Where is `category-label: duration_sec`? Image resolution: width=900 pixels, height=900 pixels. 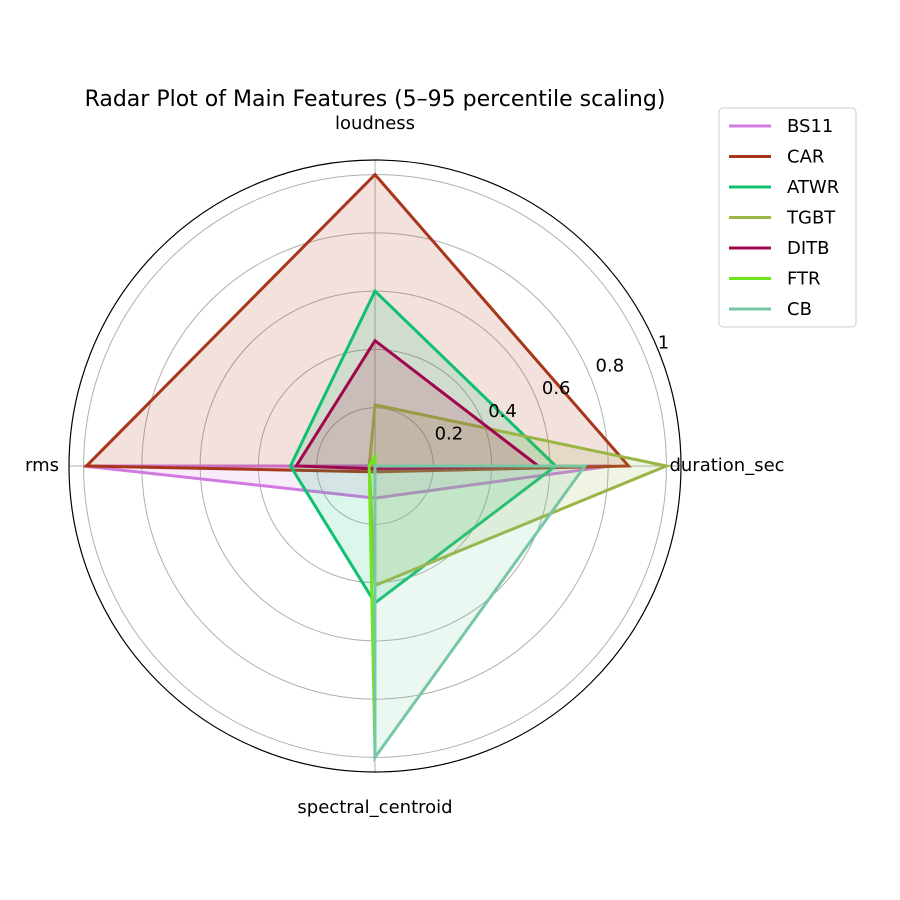 category-label: duration_sec is located at coordinates (726, 465).